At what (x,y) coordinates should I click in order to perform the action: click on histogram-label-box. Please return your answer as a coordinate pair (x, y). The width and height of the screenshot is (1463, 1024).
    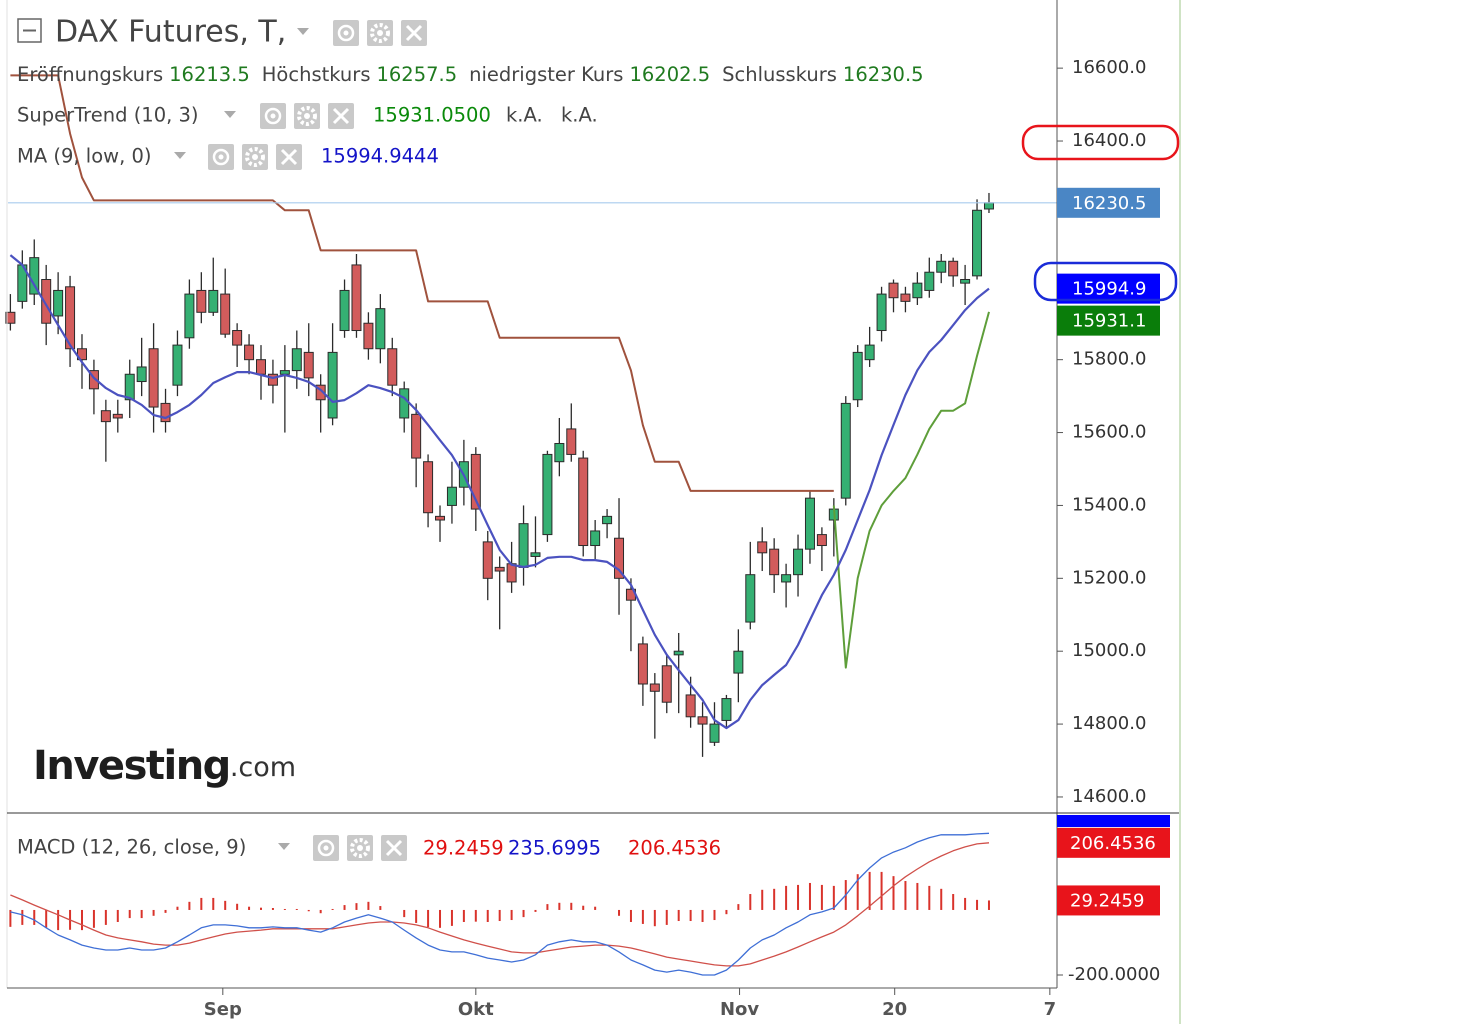
    Looking at the image, I should click on (1108, 900).